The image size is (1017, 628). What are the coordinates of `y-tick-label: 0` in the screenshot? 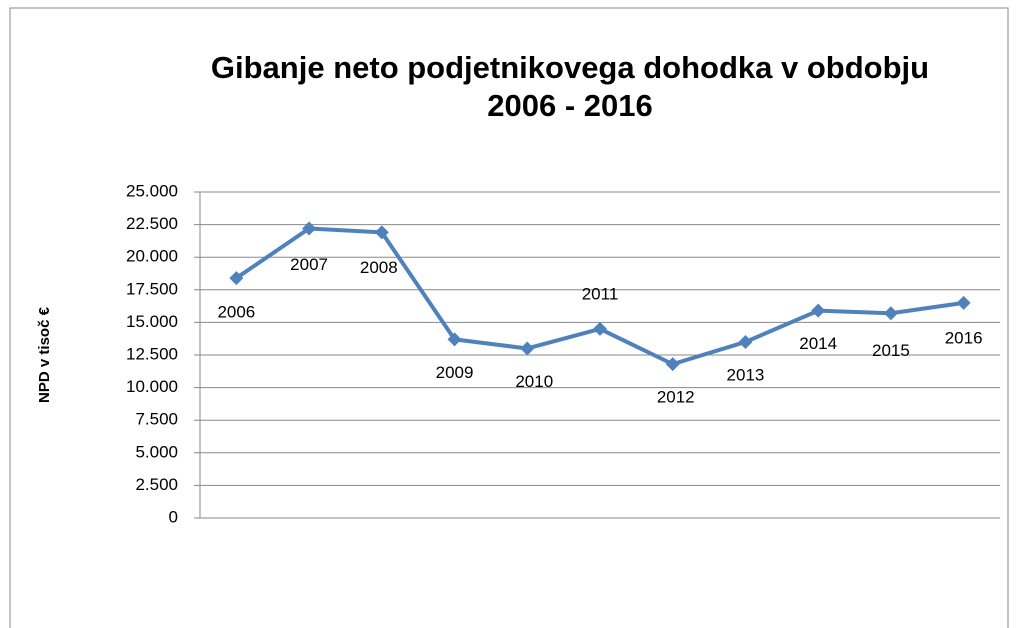 It's located at (173, 516).